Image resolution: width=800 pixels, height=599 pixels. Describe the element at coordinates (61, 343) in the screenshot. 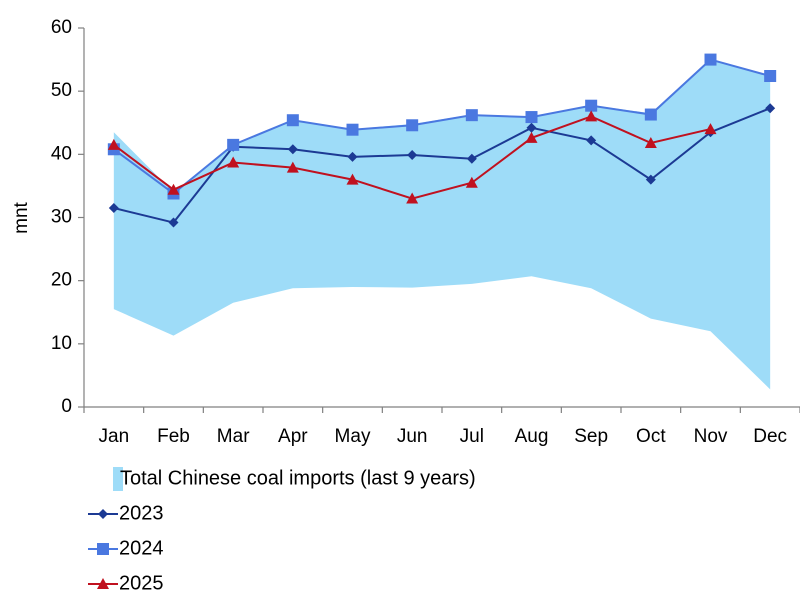

I see `y-tick-label: 10` at that location.